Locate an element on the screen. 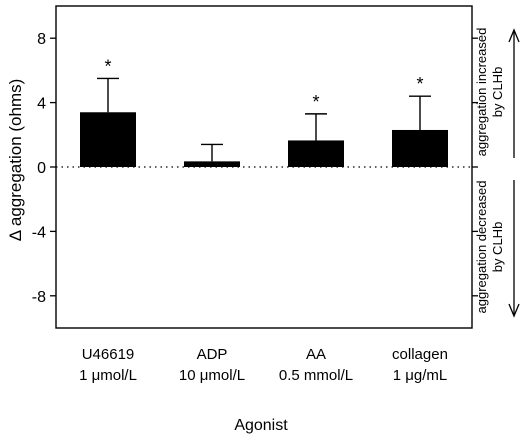 The width and height of the screenshot is (520, 438). y-tick-label: -8 is located at coordinates (39, 297).